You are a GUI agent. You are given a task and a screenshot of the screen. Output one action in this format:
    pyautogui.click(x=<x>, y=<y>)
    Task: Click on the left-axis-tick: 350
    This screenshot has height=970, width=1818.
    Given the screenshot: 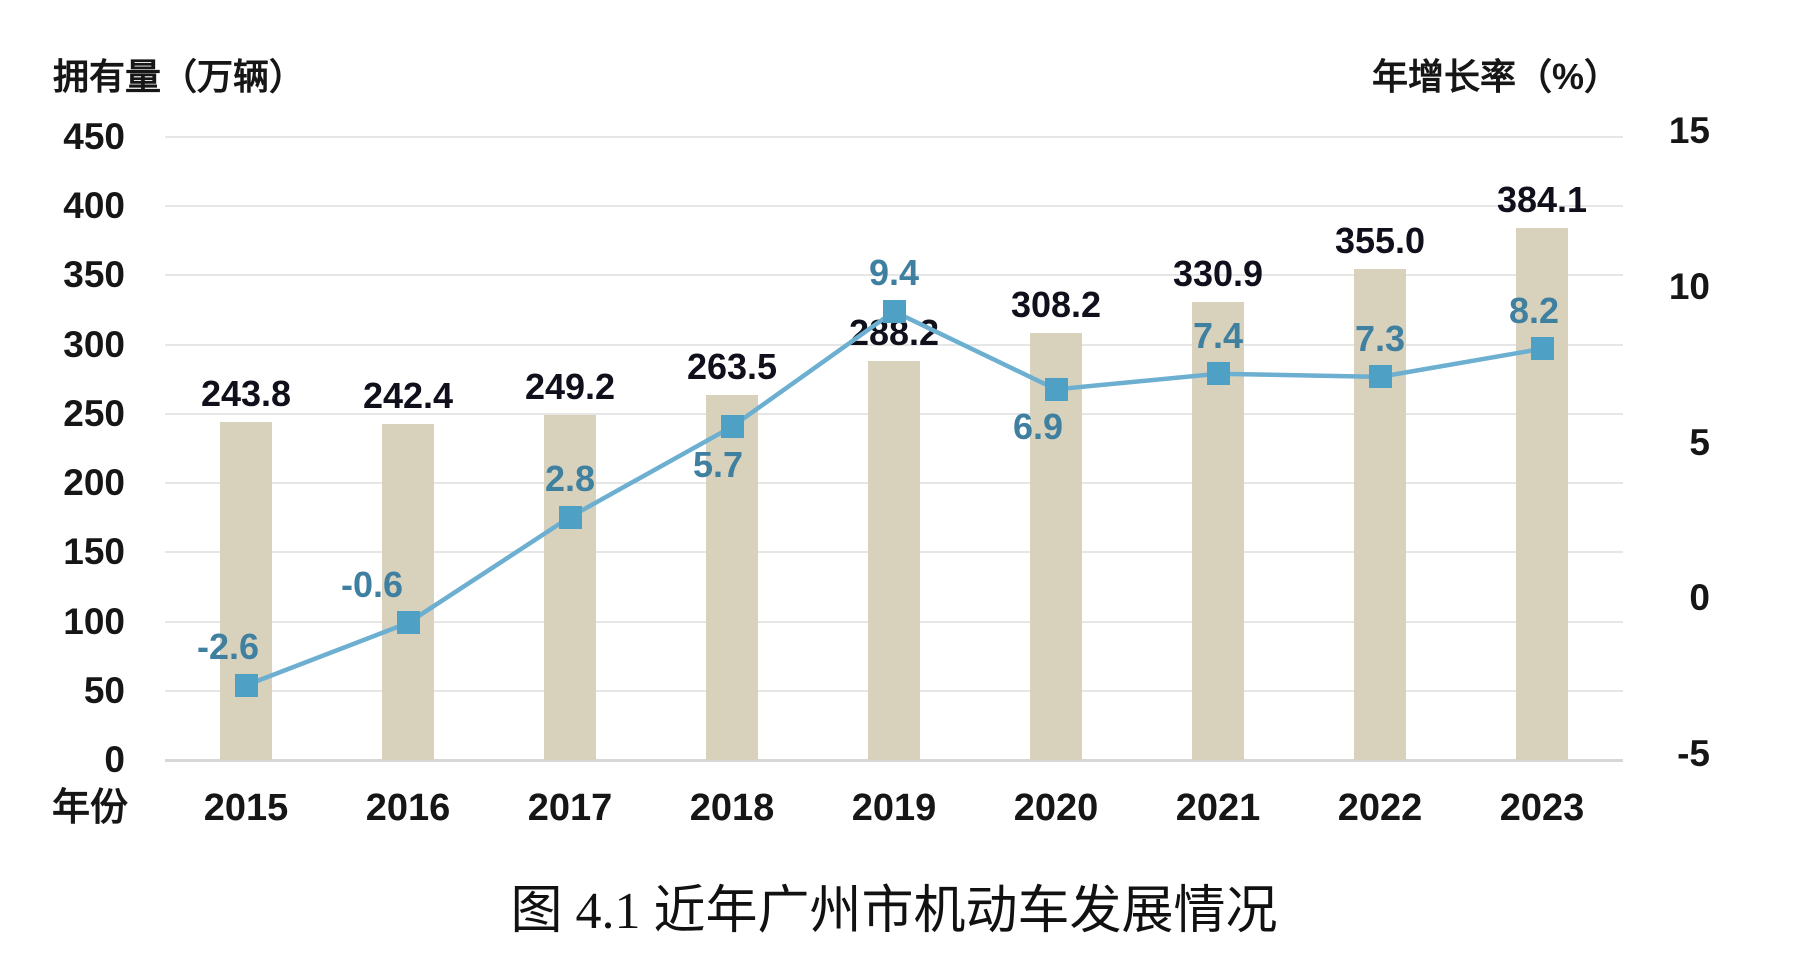 What is the action you would take?
    pyautogui.click(x=94, y=275)
    